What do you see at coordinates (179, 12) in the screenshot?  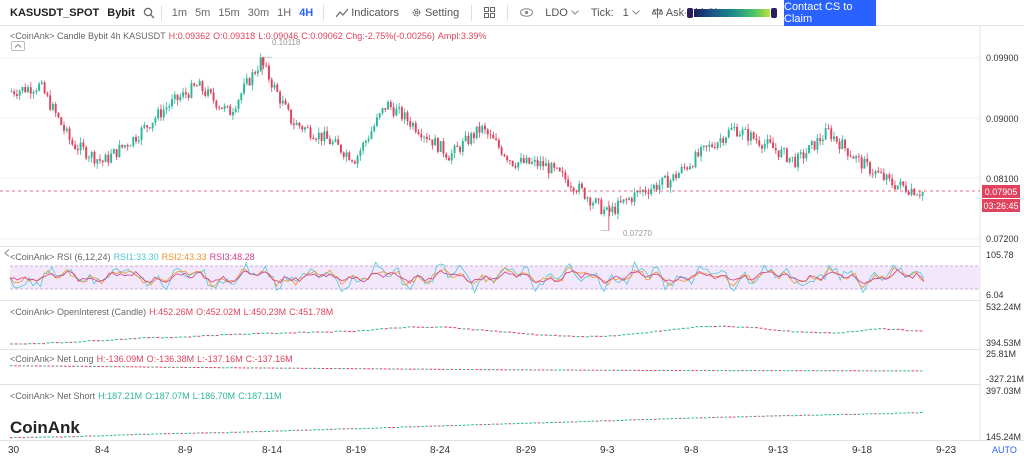 I see `timeframe-1m: 1m` at bounding box center [179, 12].